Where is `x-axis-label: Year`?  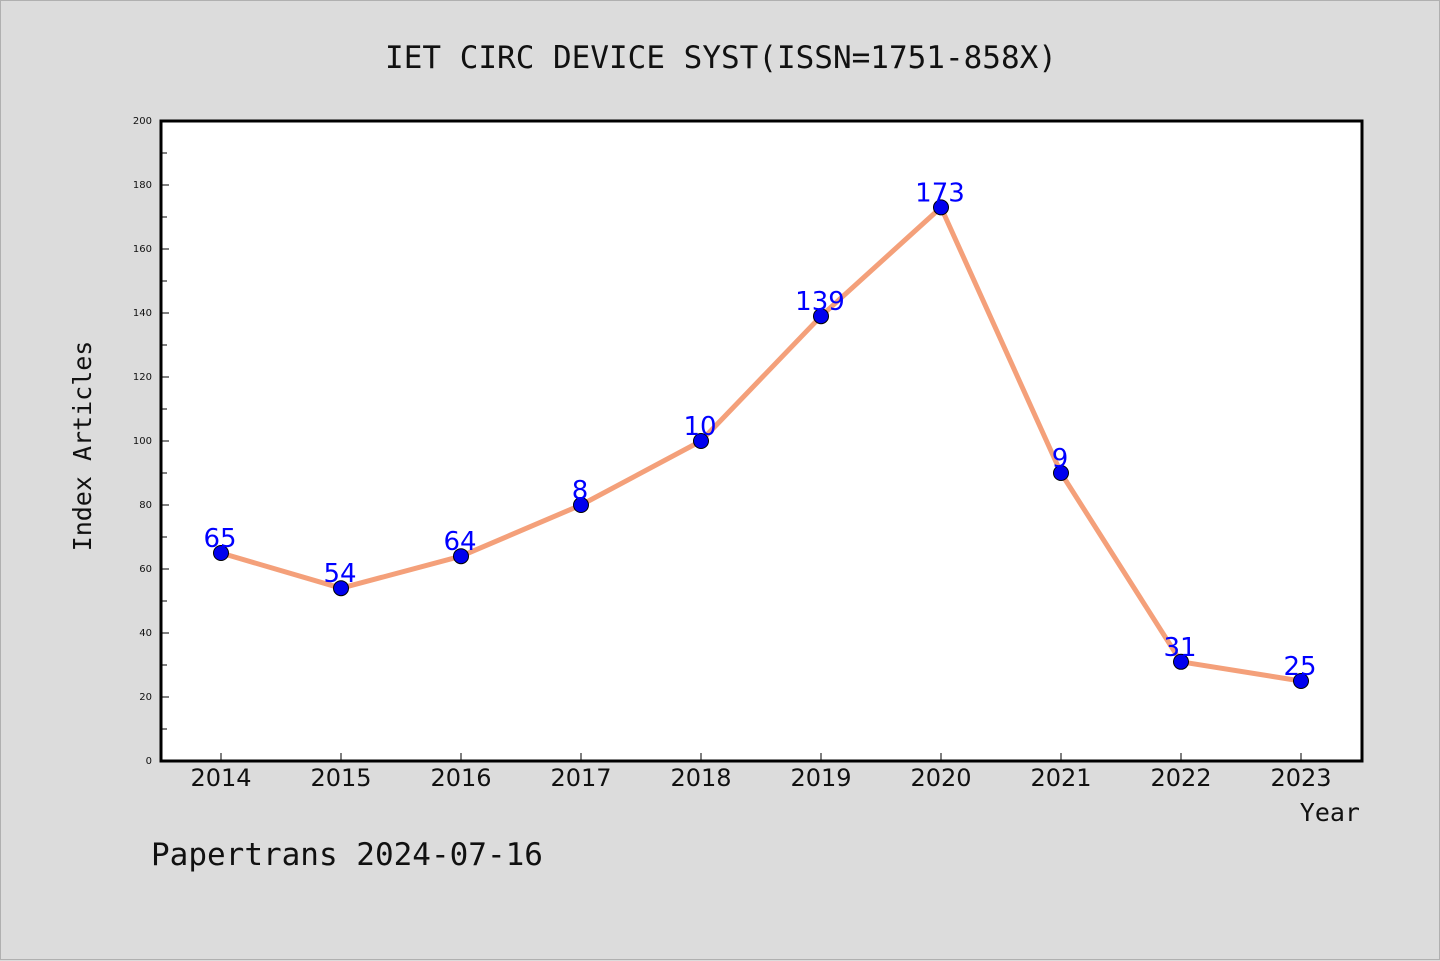 x-axis-label: Year is located at coordinates (1330, 812).